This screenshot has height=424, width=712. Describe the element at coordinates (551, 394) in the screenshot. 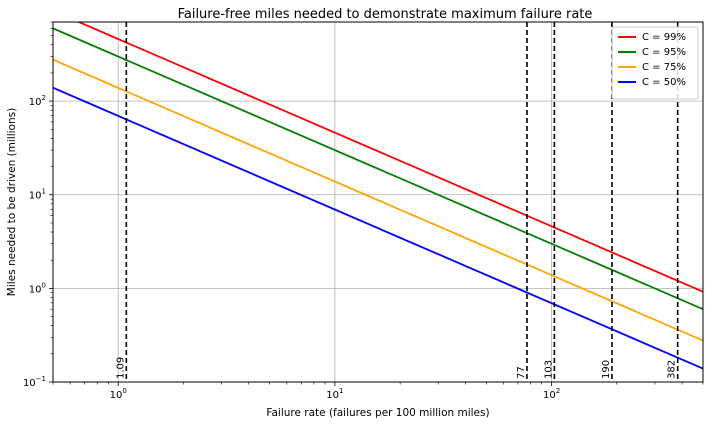

I see `x-tick-label: 10²` at that location.